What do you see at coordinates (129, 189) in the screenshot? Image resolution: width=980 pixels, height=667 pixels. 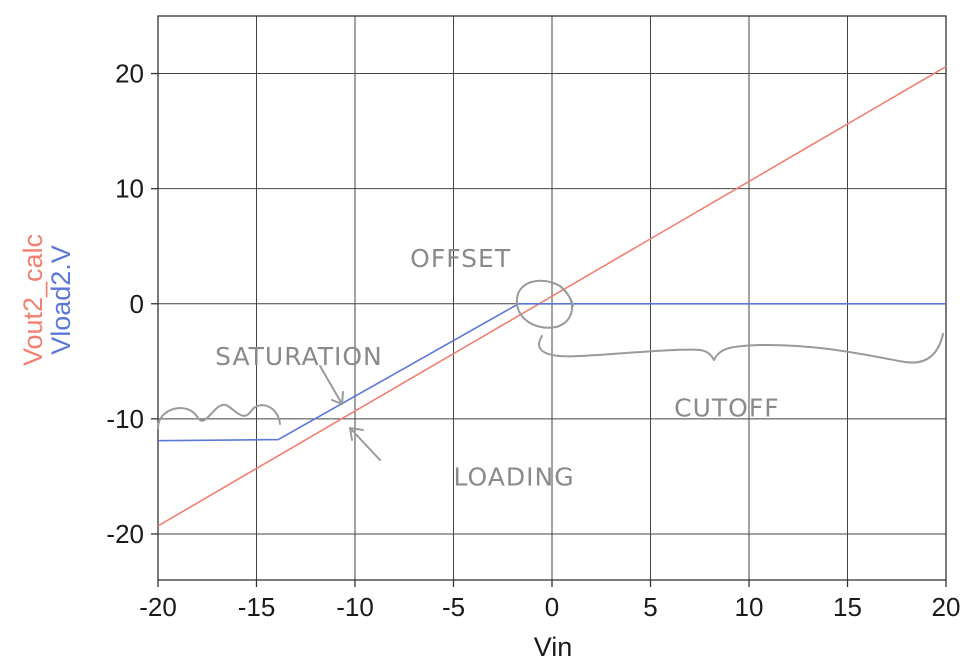 I see `y-tick-label-3: 10` at bounding box center [129, 189].